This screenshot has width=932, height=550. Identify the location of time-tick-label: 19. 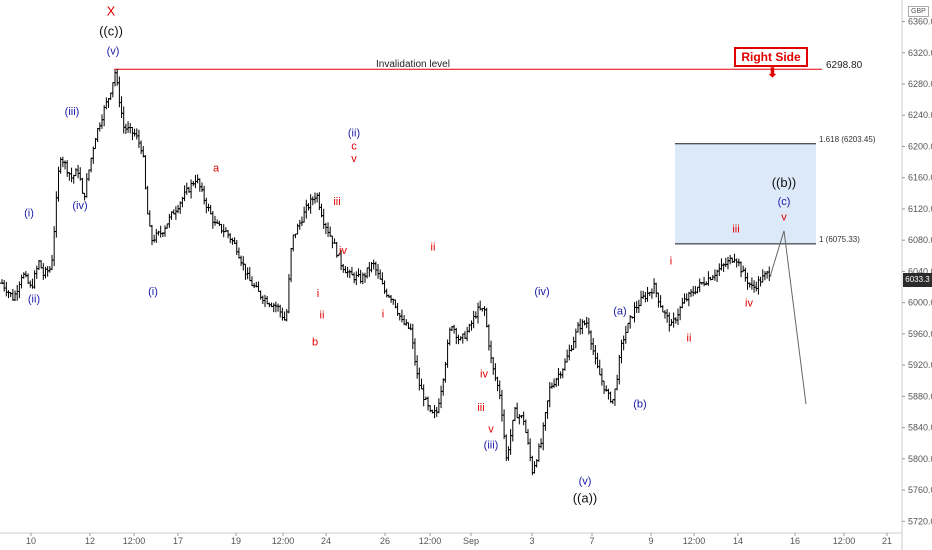
(236, 541).